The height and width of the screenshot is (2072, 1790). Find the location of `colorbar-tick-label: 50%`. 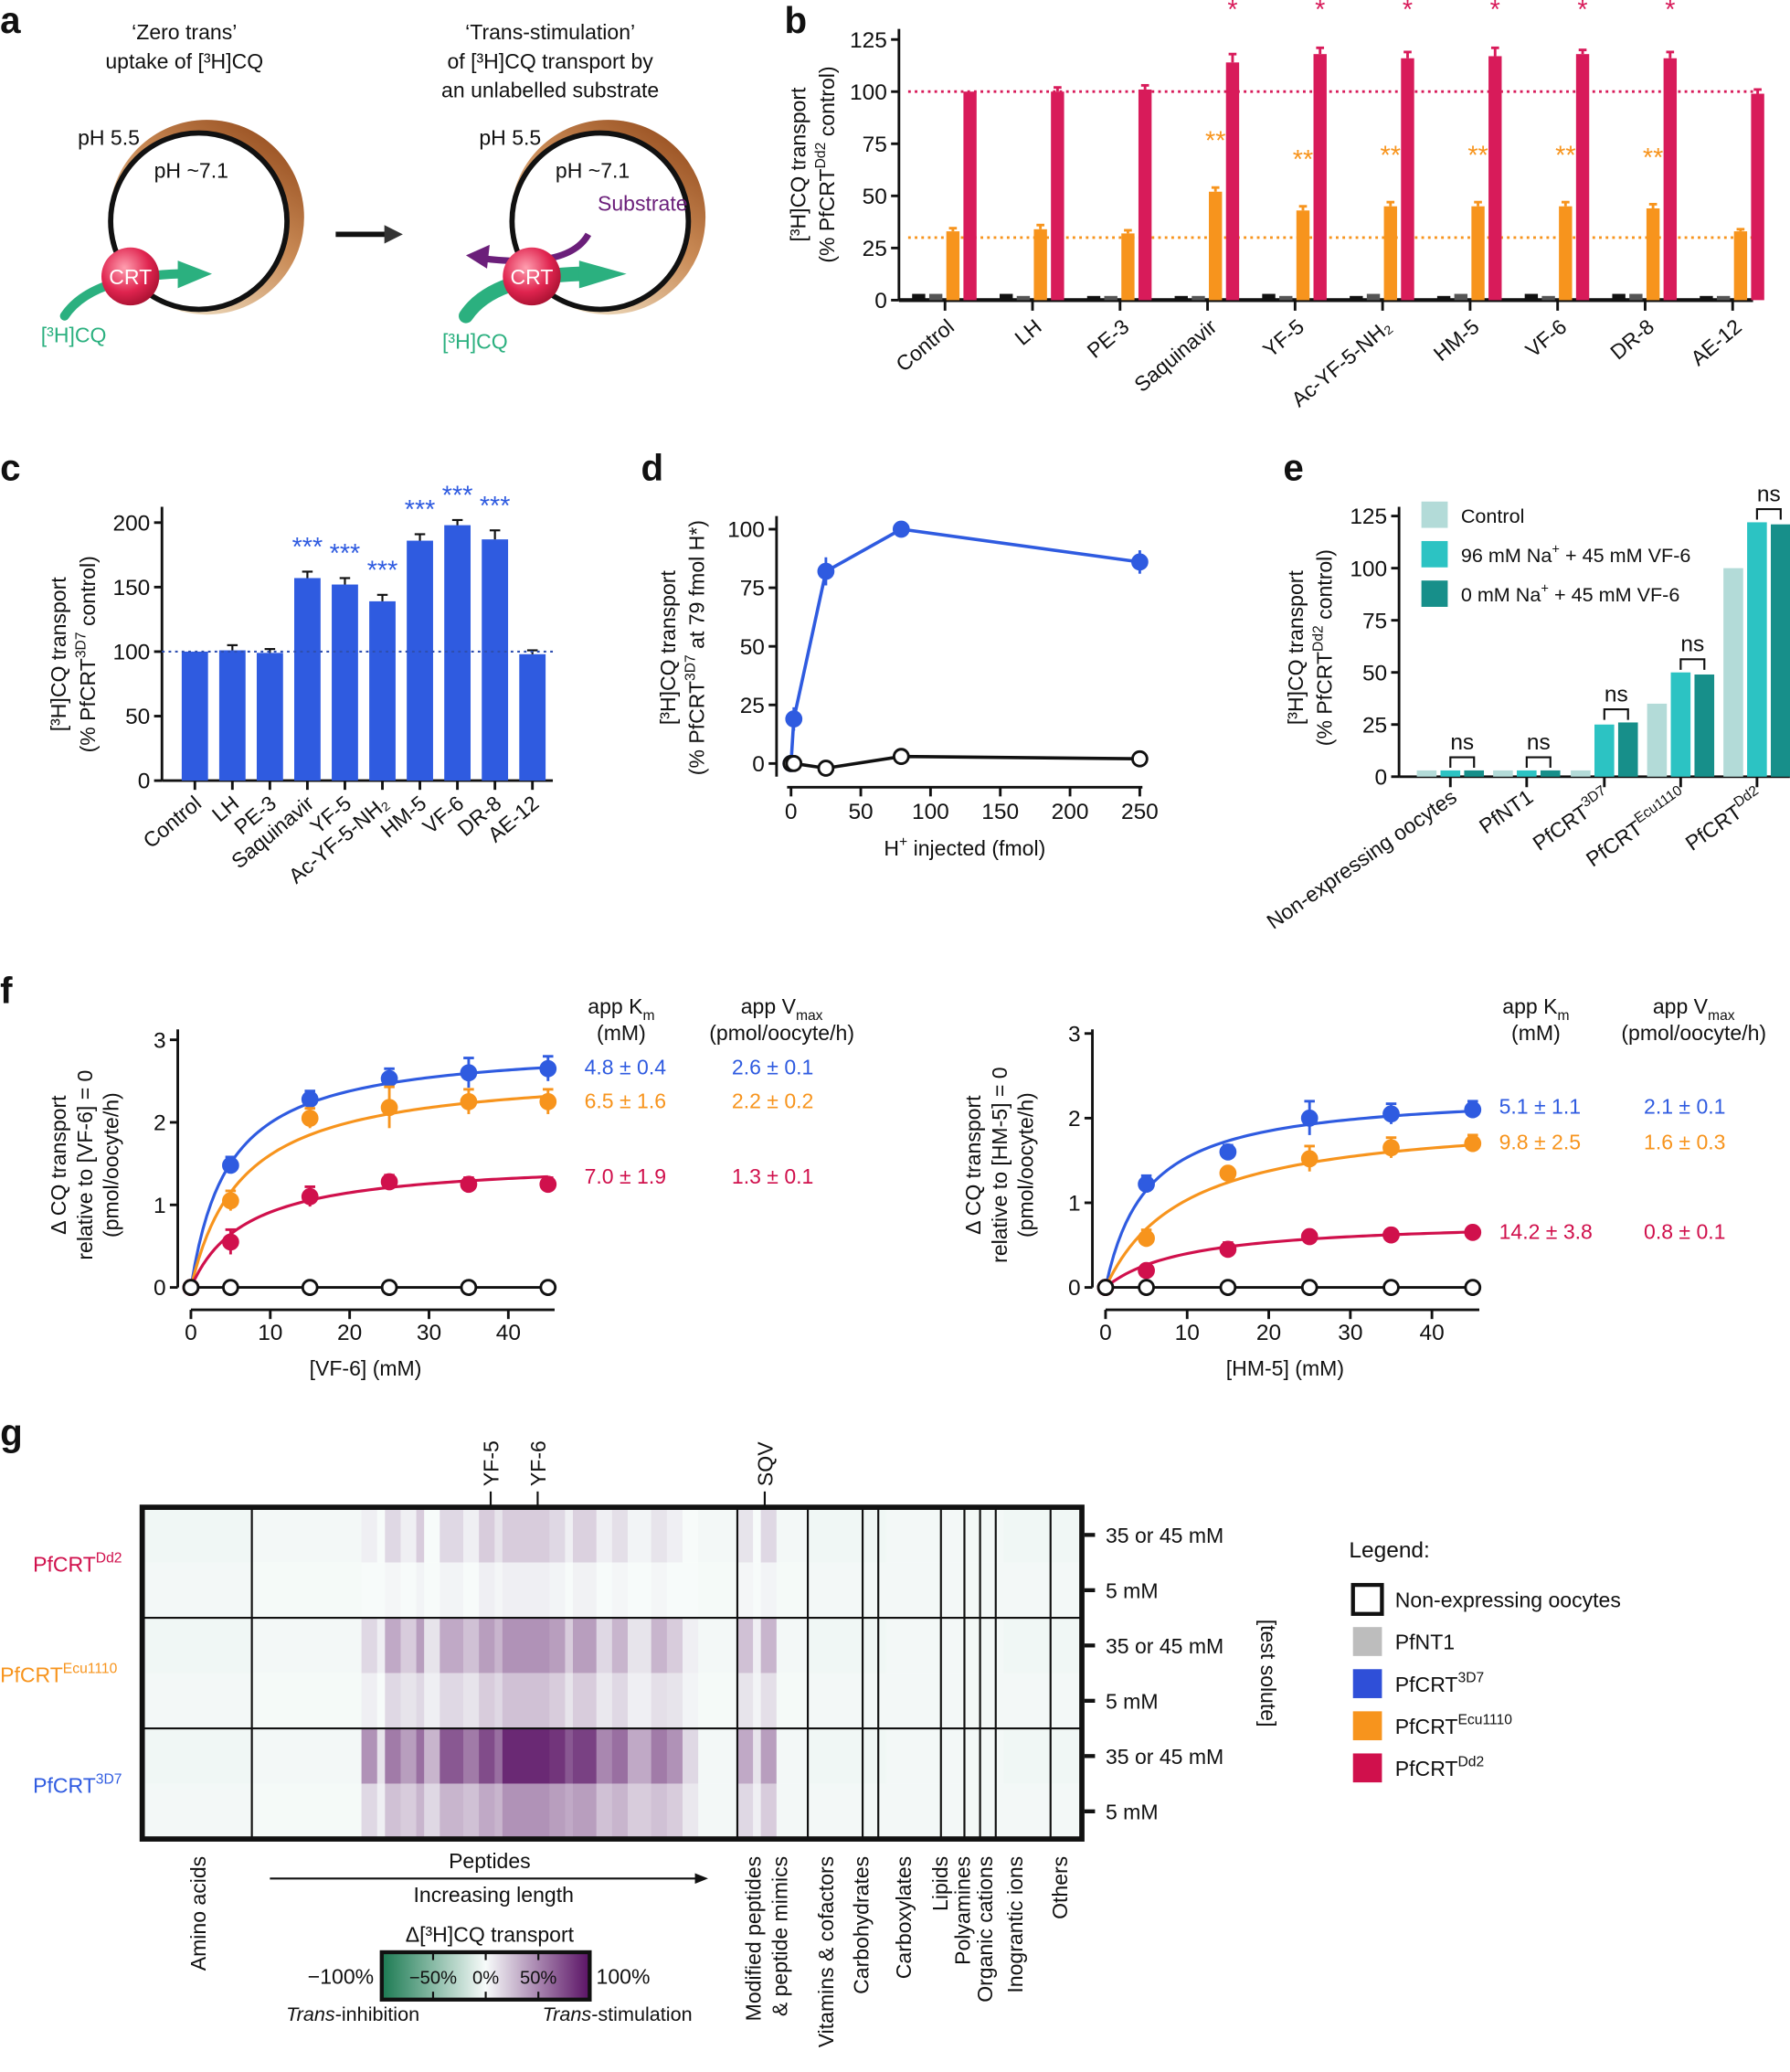

colorbar-tick-label: 50% is located at coordinates (538, 1979).